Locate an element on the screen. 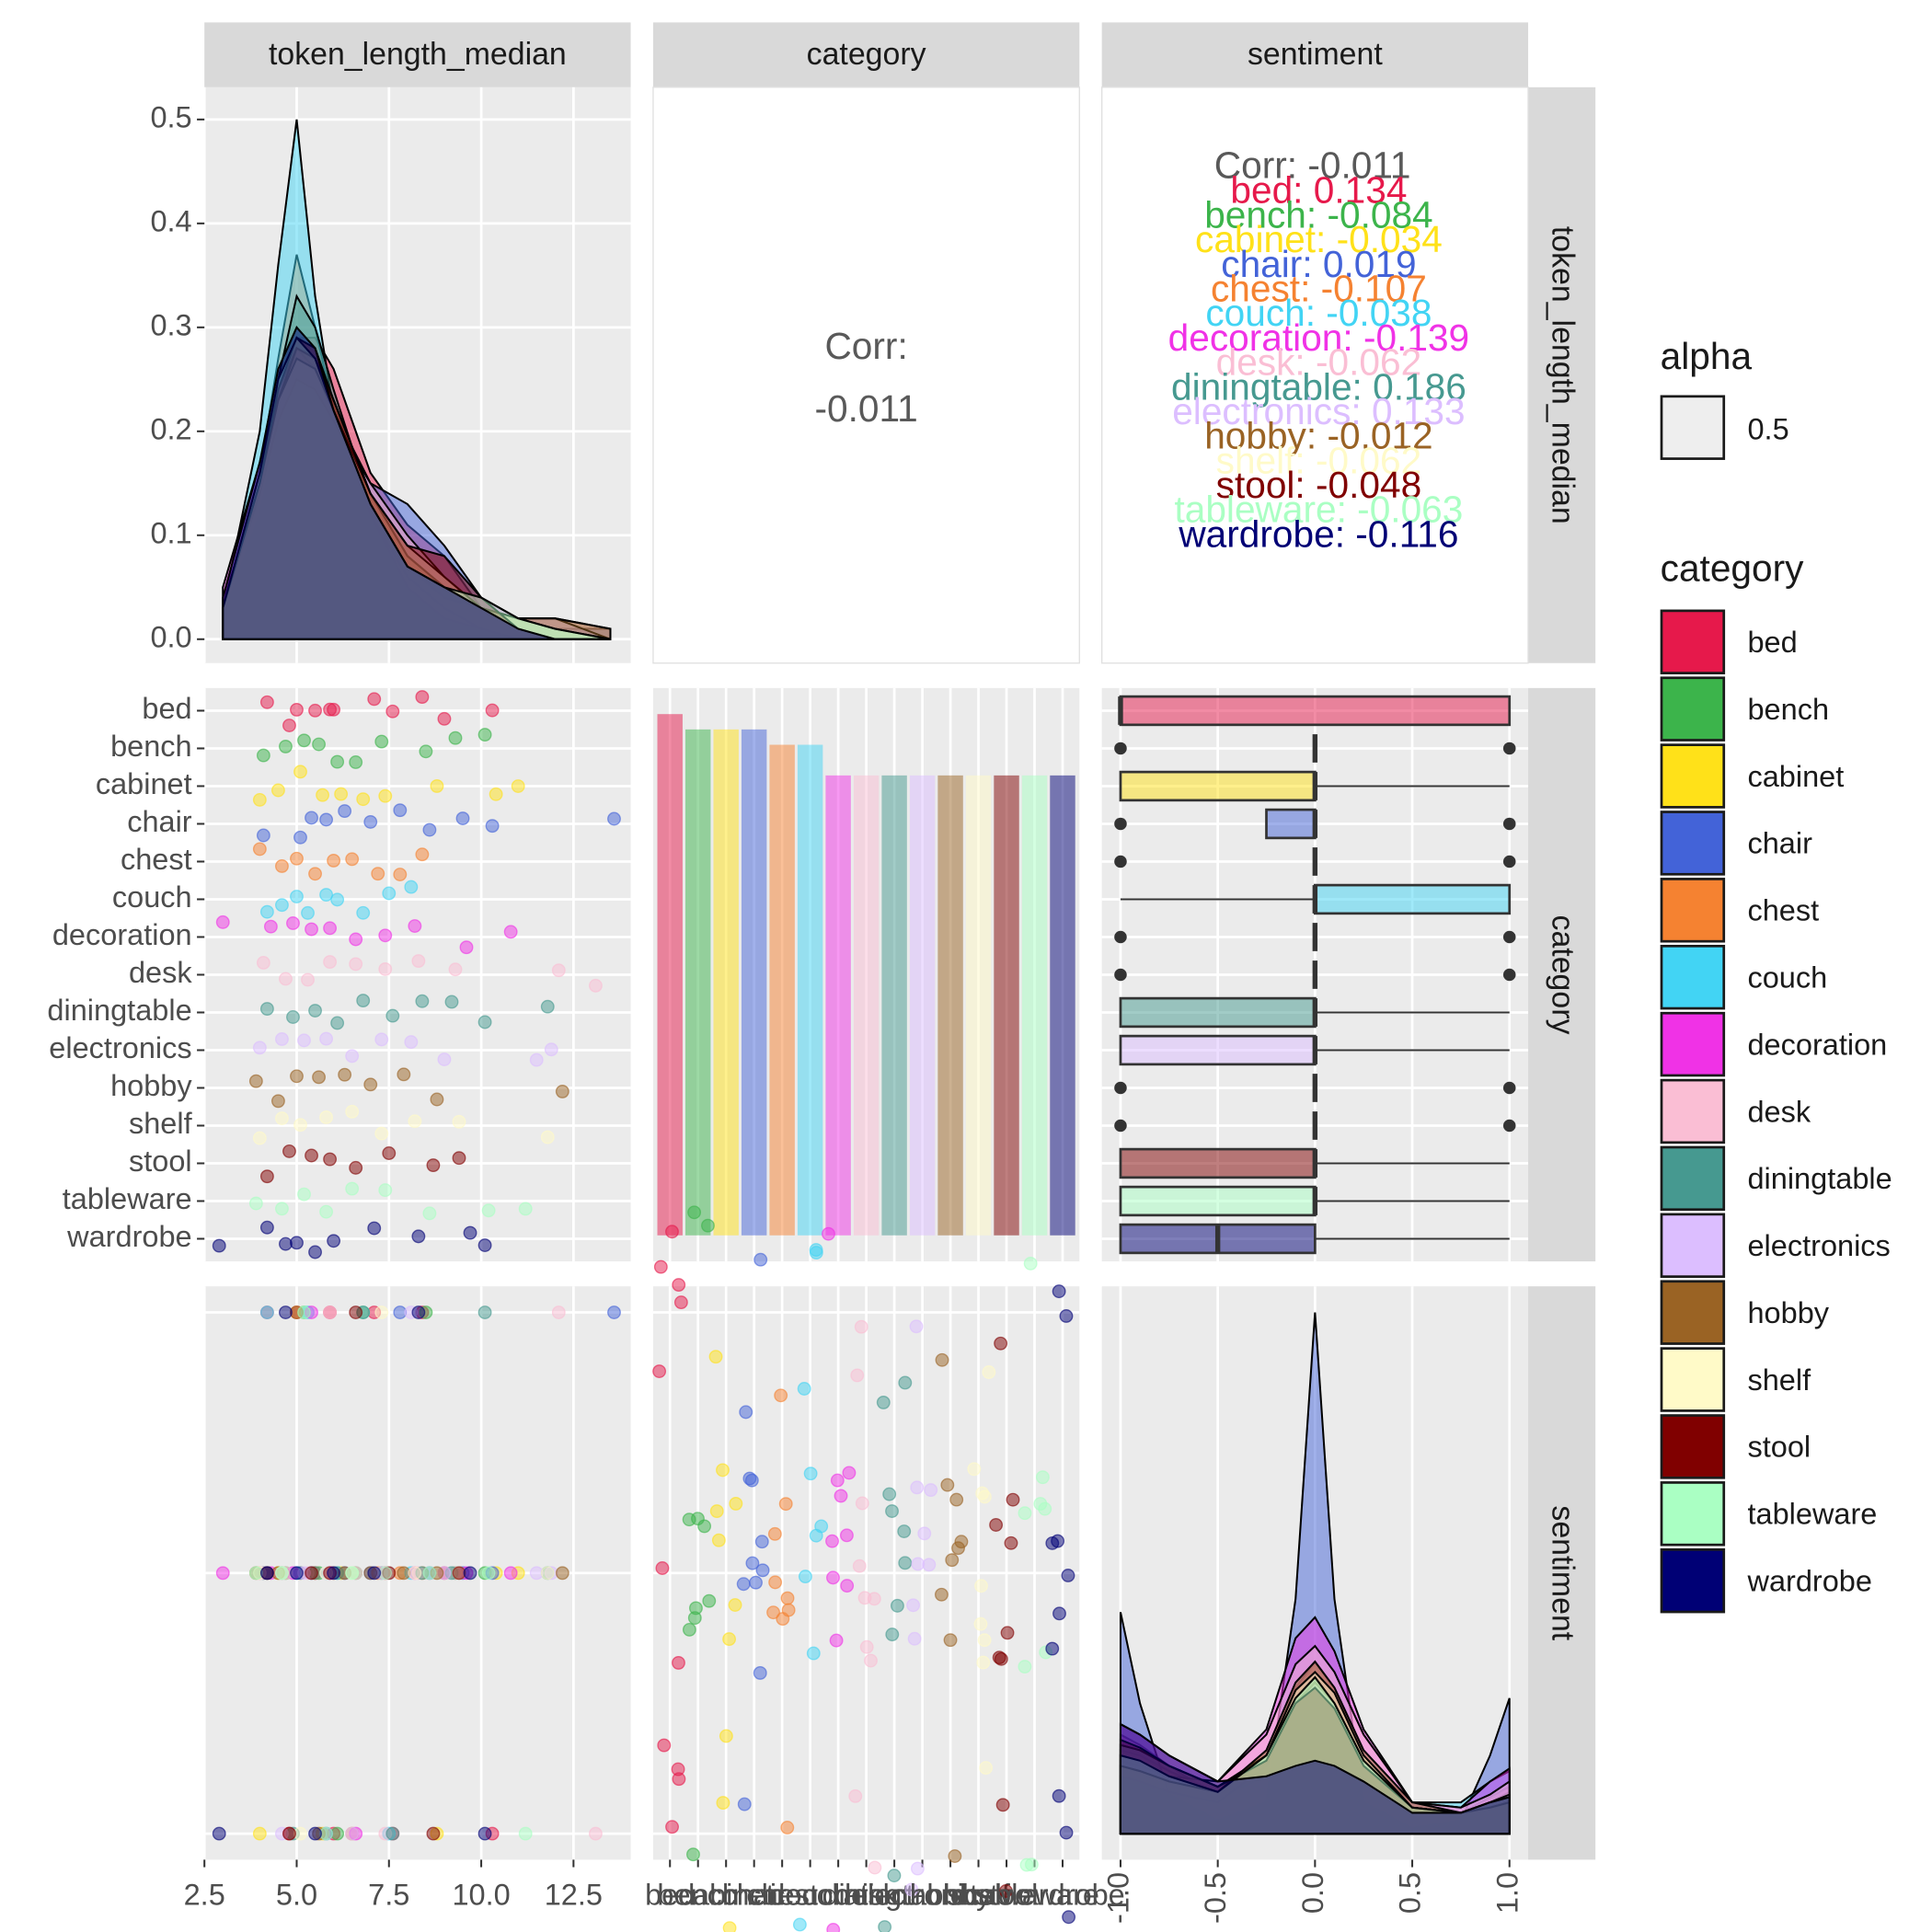 The height and width of the screenshot is (1932, 1932). x-tick-label: wardrobe is located at coordinates (1062, 1895).